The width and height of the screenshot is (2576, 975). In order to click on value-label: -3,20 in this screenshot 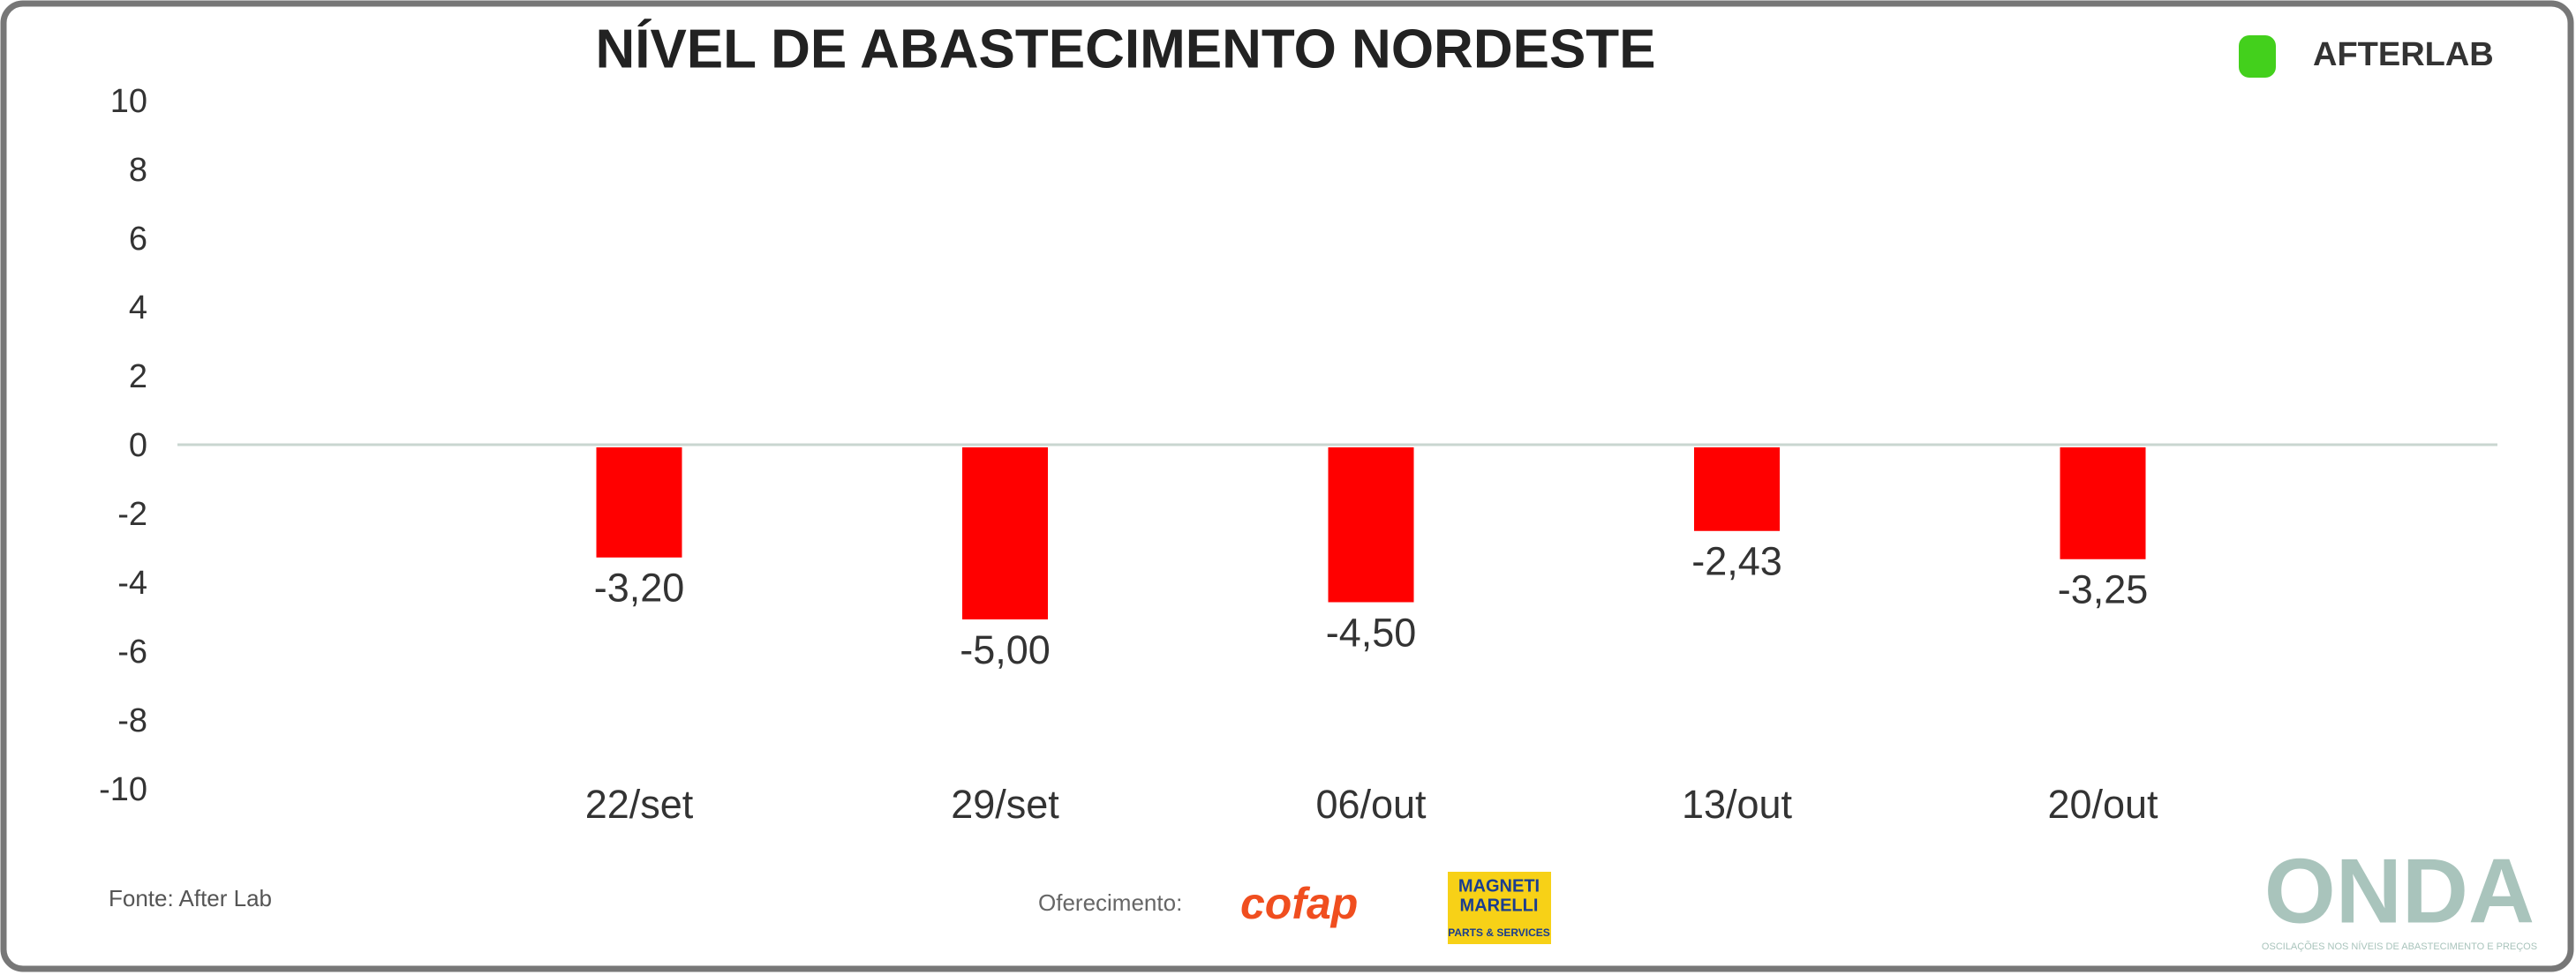, I will do `click(640, 588)`.